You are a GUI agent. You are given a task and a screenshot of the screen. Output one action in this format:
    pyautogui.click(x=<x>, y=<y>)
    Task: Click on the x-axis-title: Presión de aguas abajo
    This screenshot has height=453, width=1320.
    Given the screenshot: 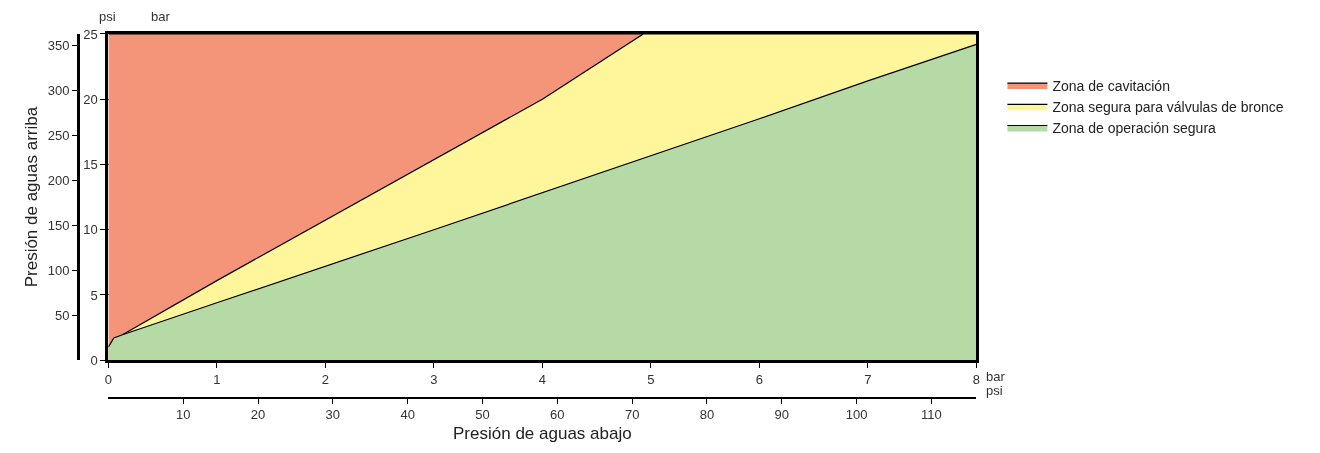 What is the action you would take?
    pyautogui.click(x=542, y=434)
    